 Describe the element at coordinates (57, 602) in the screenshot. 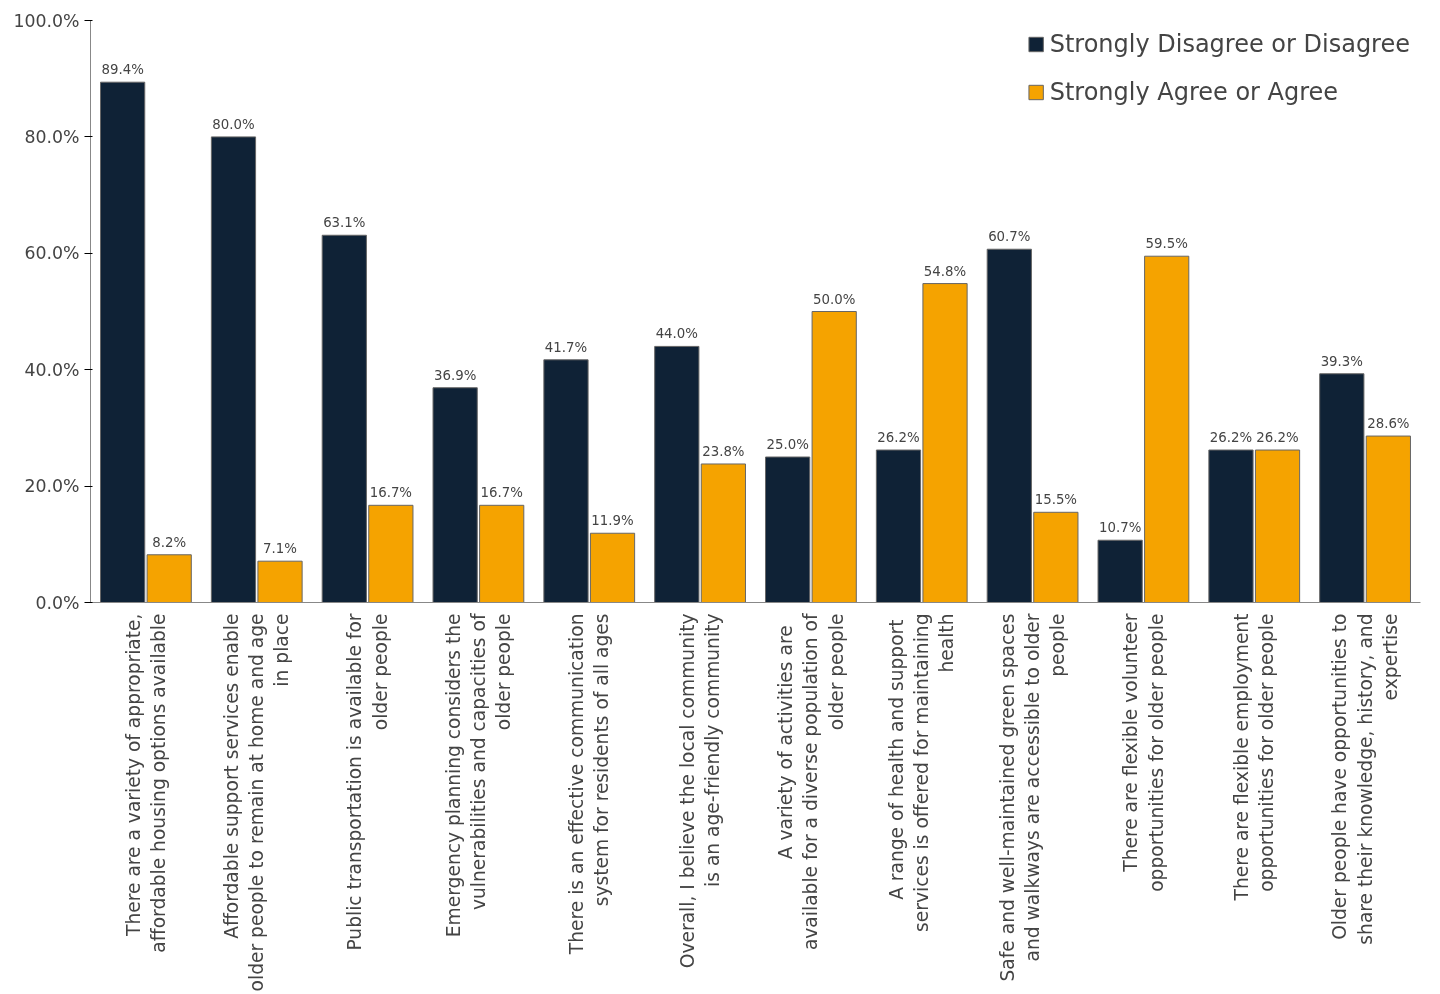

I see `y-tick-label: 0.0%` at that location.